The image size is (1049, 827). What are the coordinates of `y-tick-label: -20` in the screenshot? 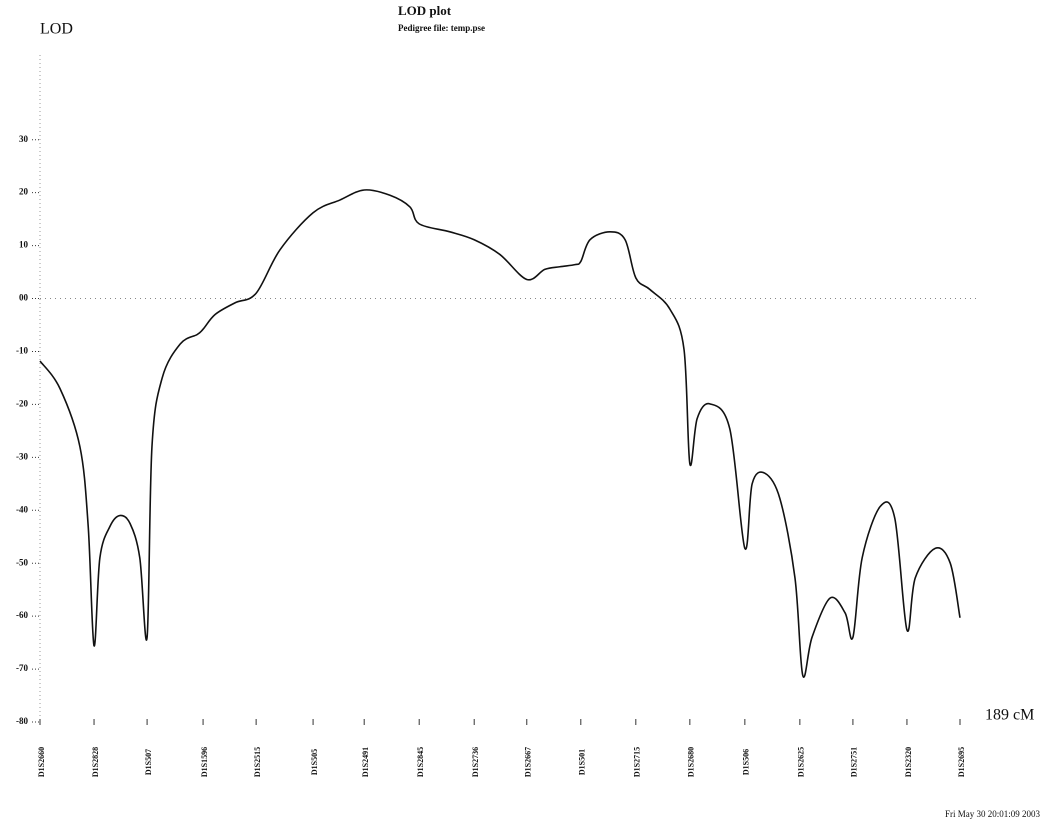 It's located at (22, 403).